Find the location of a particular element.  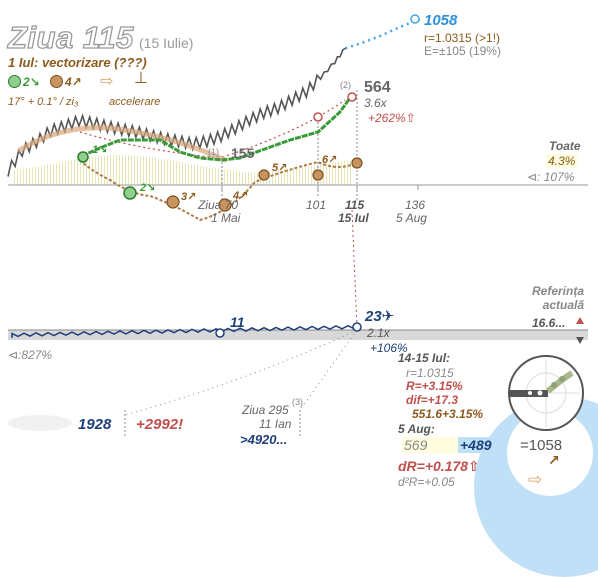

panel-sum: 551.6+3.15% is located at coordinates (448, 414).